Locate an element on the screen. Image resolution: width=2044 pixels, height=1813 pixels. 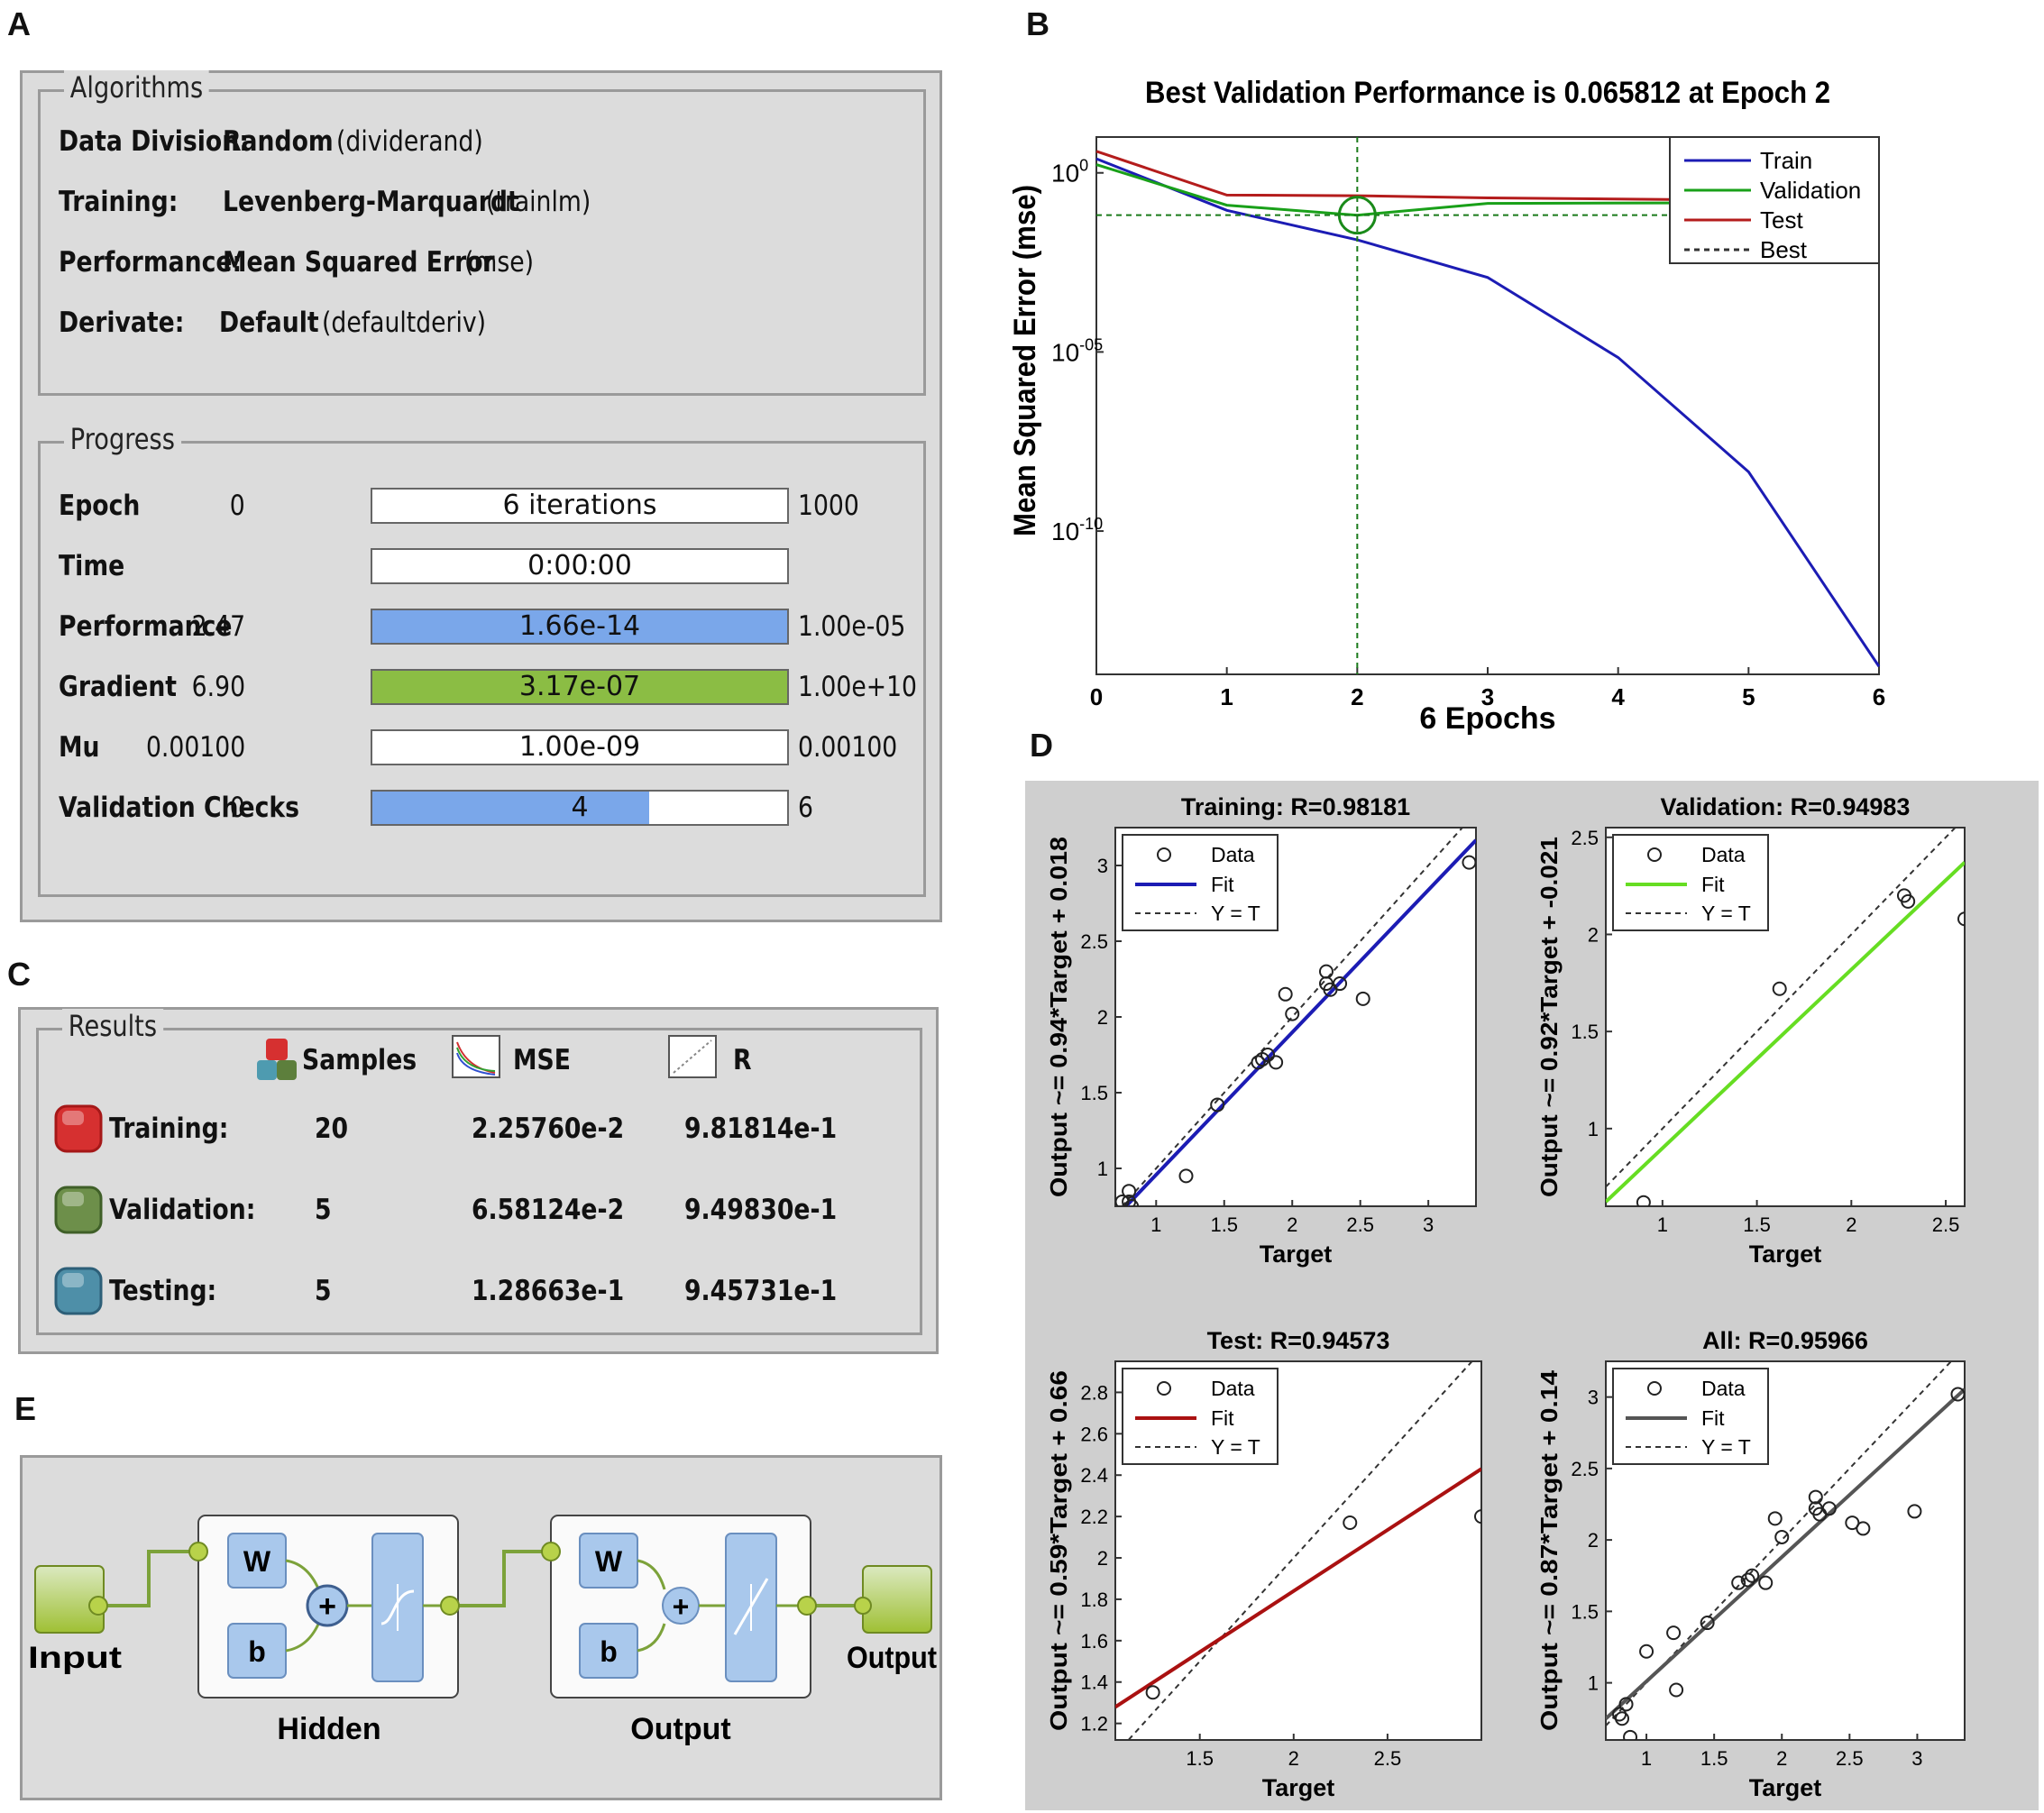
progress-end-0: 1000 is located at coordinates (828, 506).